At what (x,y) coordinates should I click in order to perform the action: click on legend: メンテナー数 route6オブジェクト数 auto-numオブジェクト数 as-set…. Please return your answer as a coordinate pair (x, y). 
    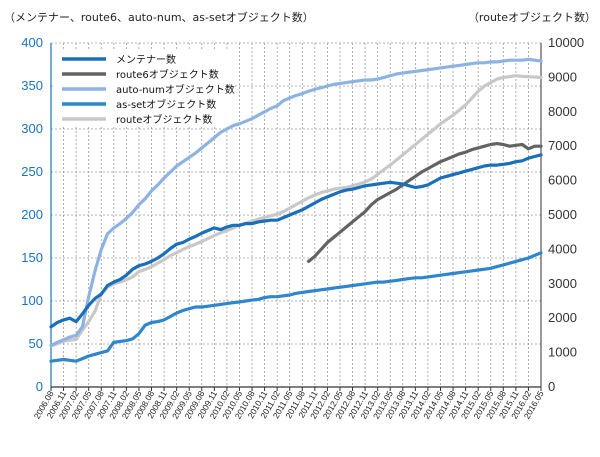
    Looking at the image, I should click on (144, 88).